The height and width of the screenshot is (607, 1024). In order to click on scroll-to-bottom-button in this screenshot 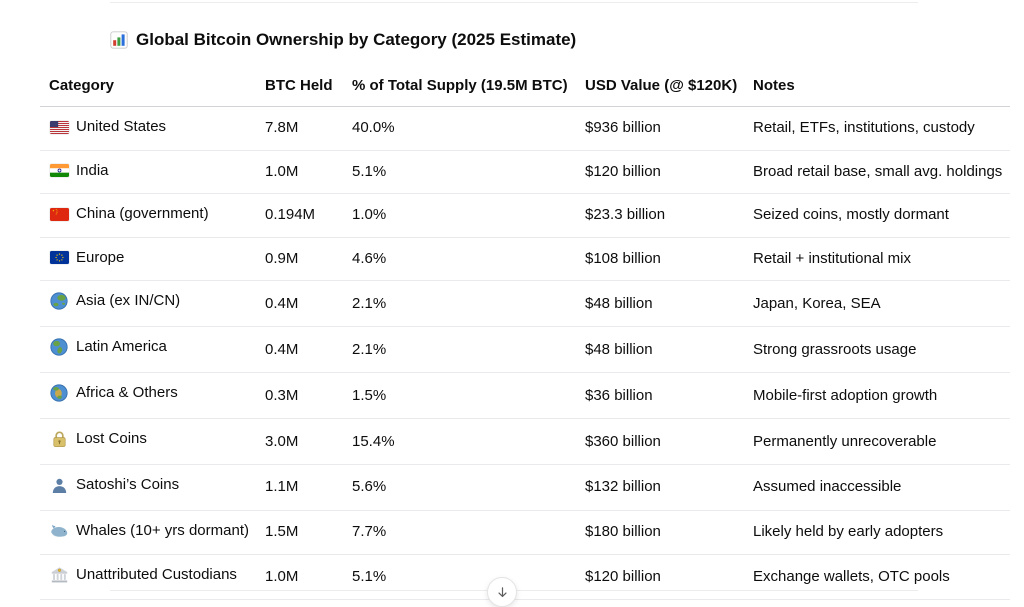, I will do `click(502, 592)`.